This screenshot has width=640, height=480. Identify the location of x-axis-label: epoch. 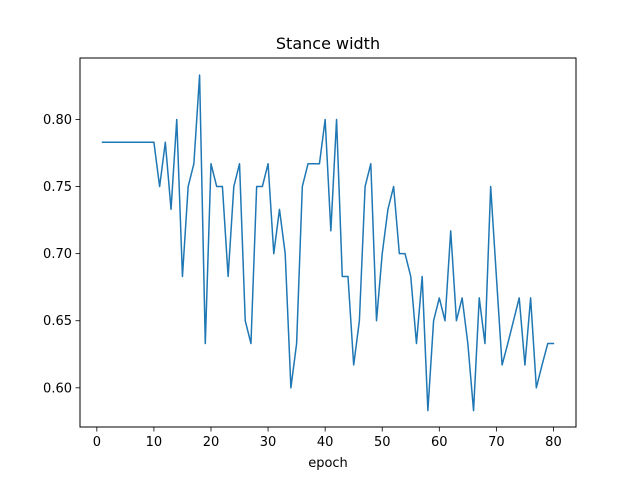
(328, 463).